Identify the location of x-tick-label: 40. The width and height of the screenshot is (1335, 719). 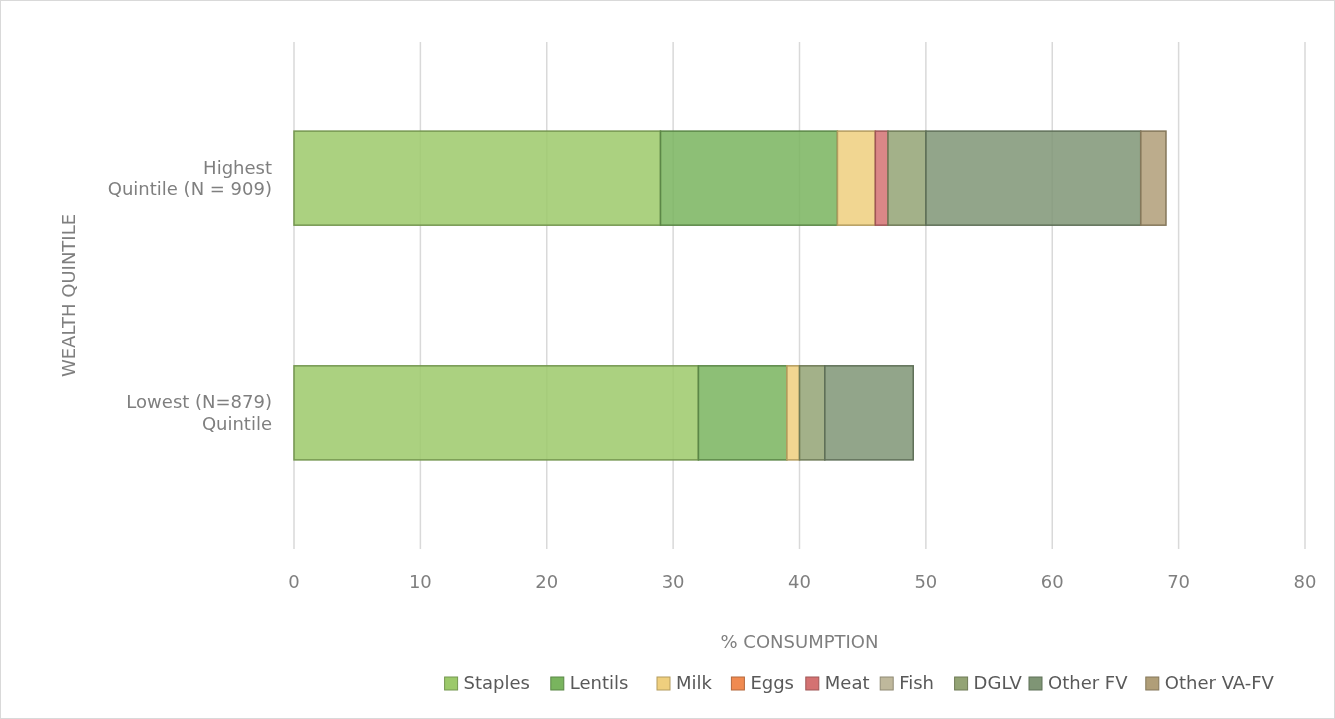
(799, 581).